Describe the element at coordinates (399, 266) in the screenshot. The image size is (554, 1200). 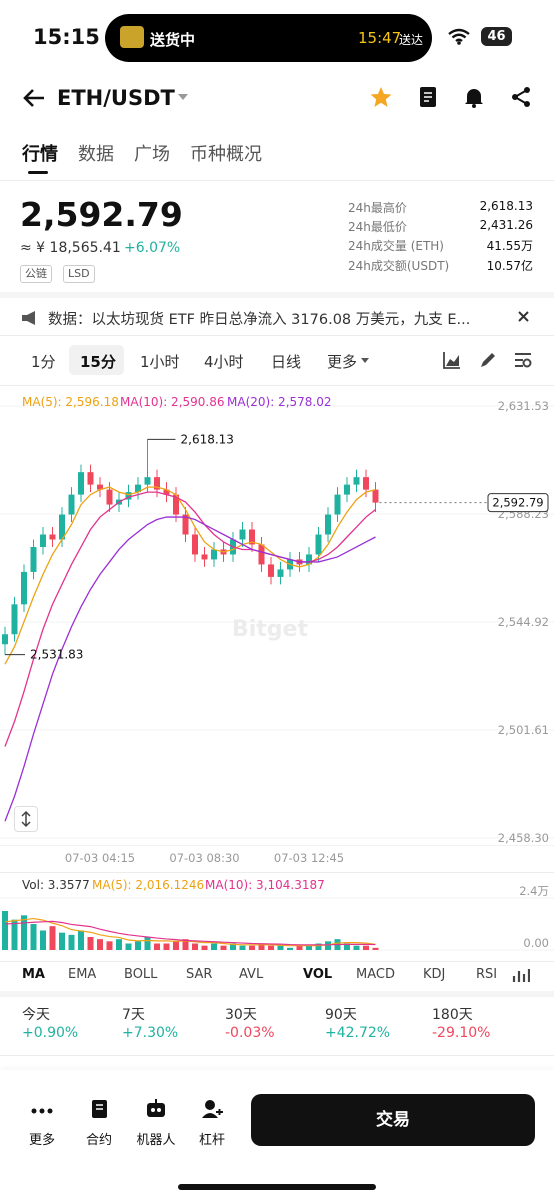
I see `stat-label: 24h成交额(USDT)` at that location.